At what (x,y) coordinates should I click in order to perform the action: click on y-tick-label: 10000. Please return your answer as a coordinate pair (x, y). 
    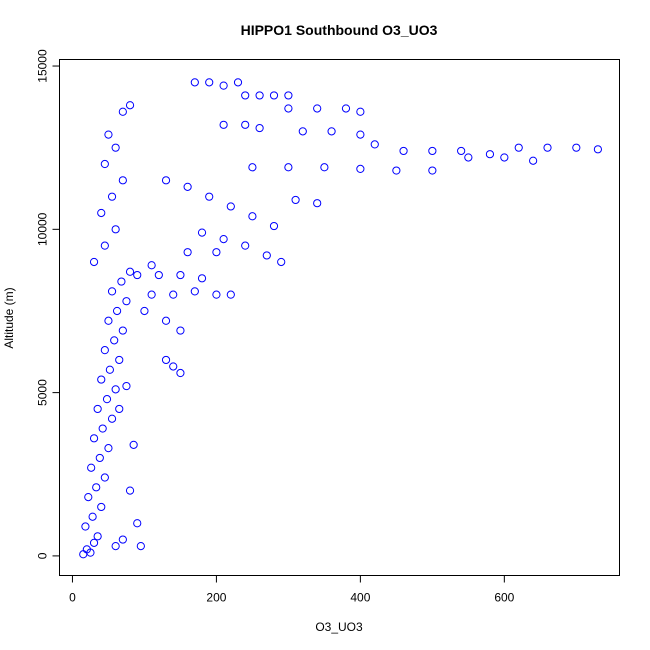
    Looking at the image, I should click on (43, 229).